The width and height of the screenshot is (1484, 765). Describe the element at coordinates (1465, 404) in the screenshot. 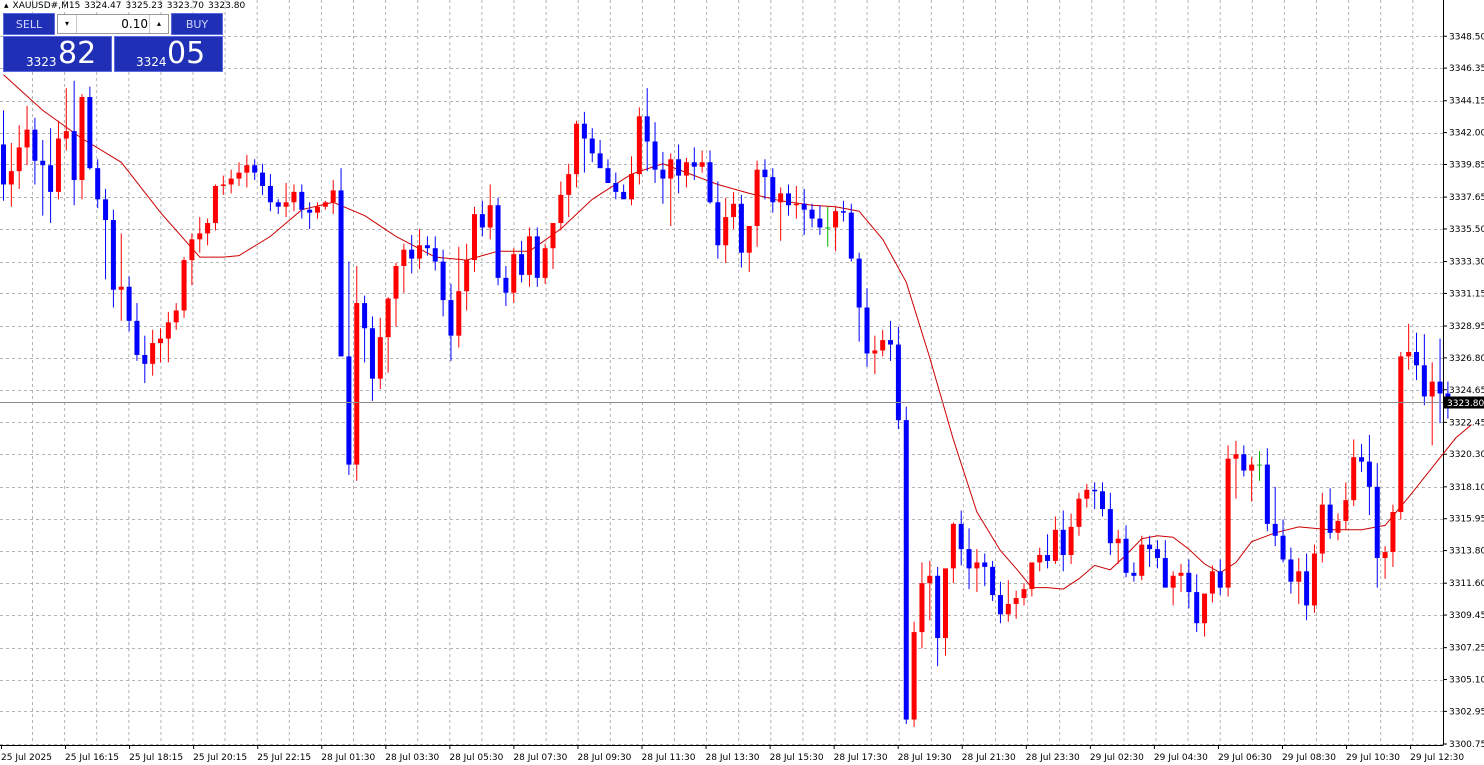

I see `current-price-label: 3323.80` at that location.